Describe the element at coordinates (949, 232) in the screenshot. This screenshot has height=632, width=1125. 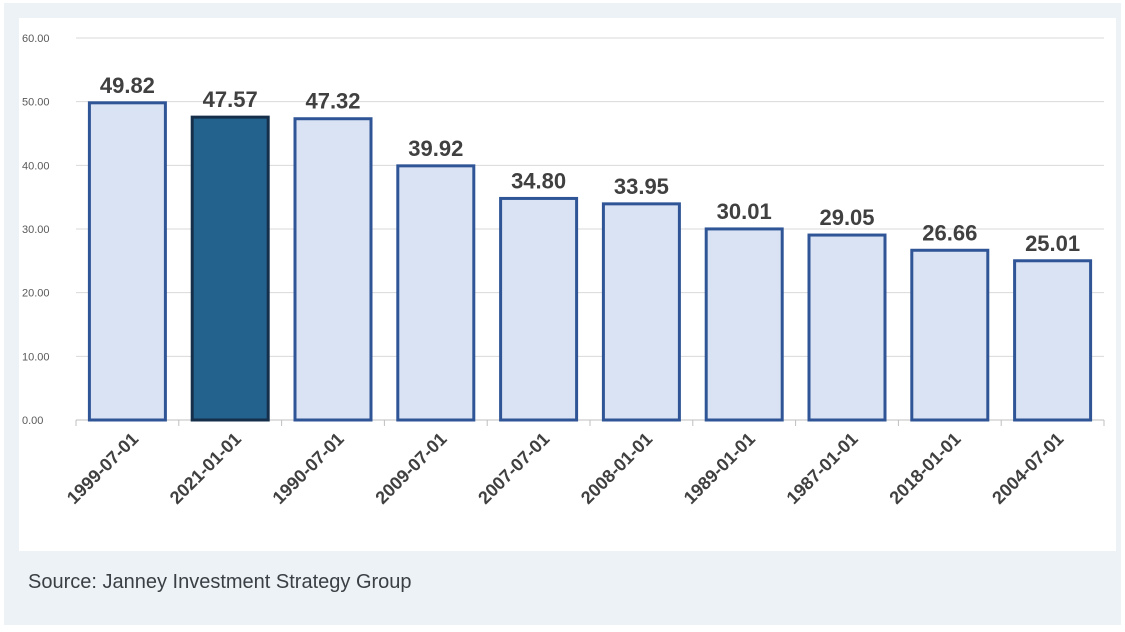
I see `data-label: 26.66` at that location.